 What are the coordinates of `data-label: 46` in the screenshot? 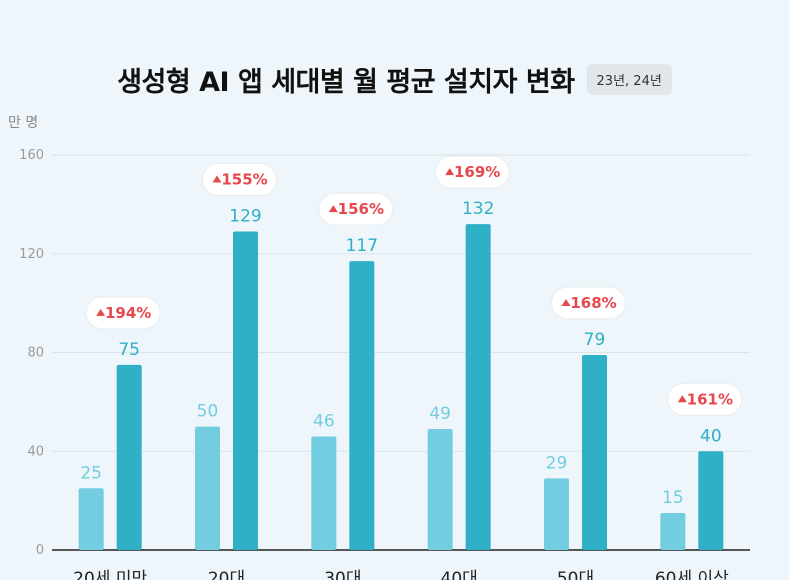 It's located at (324, 421).